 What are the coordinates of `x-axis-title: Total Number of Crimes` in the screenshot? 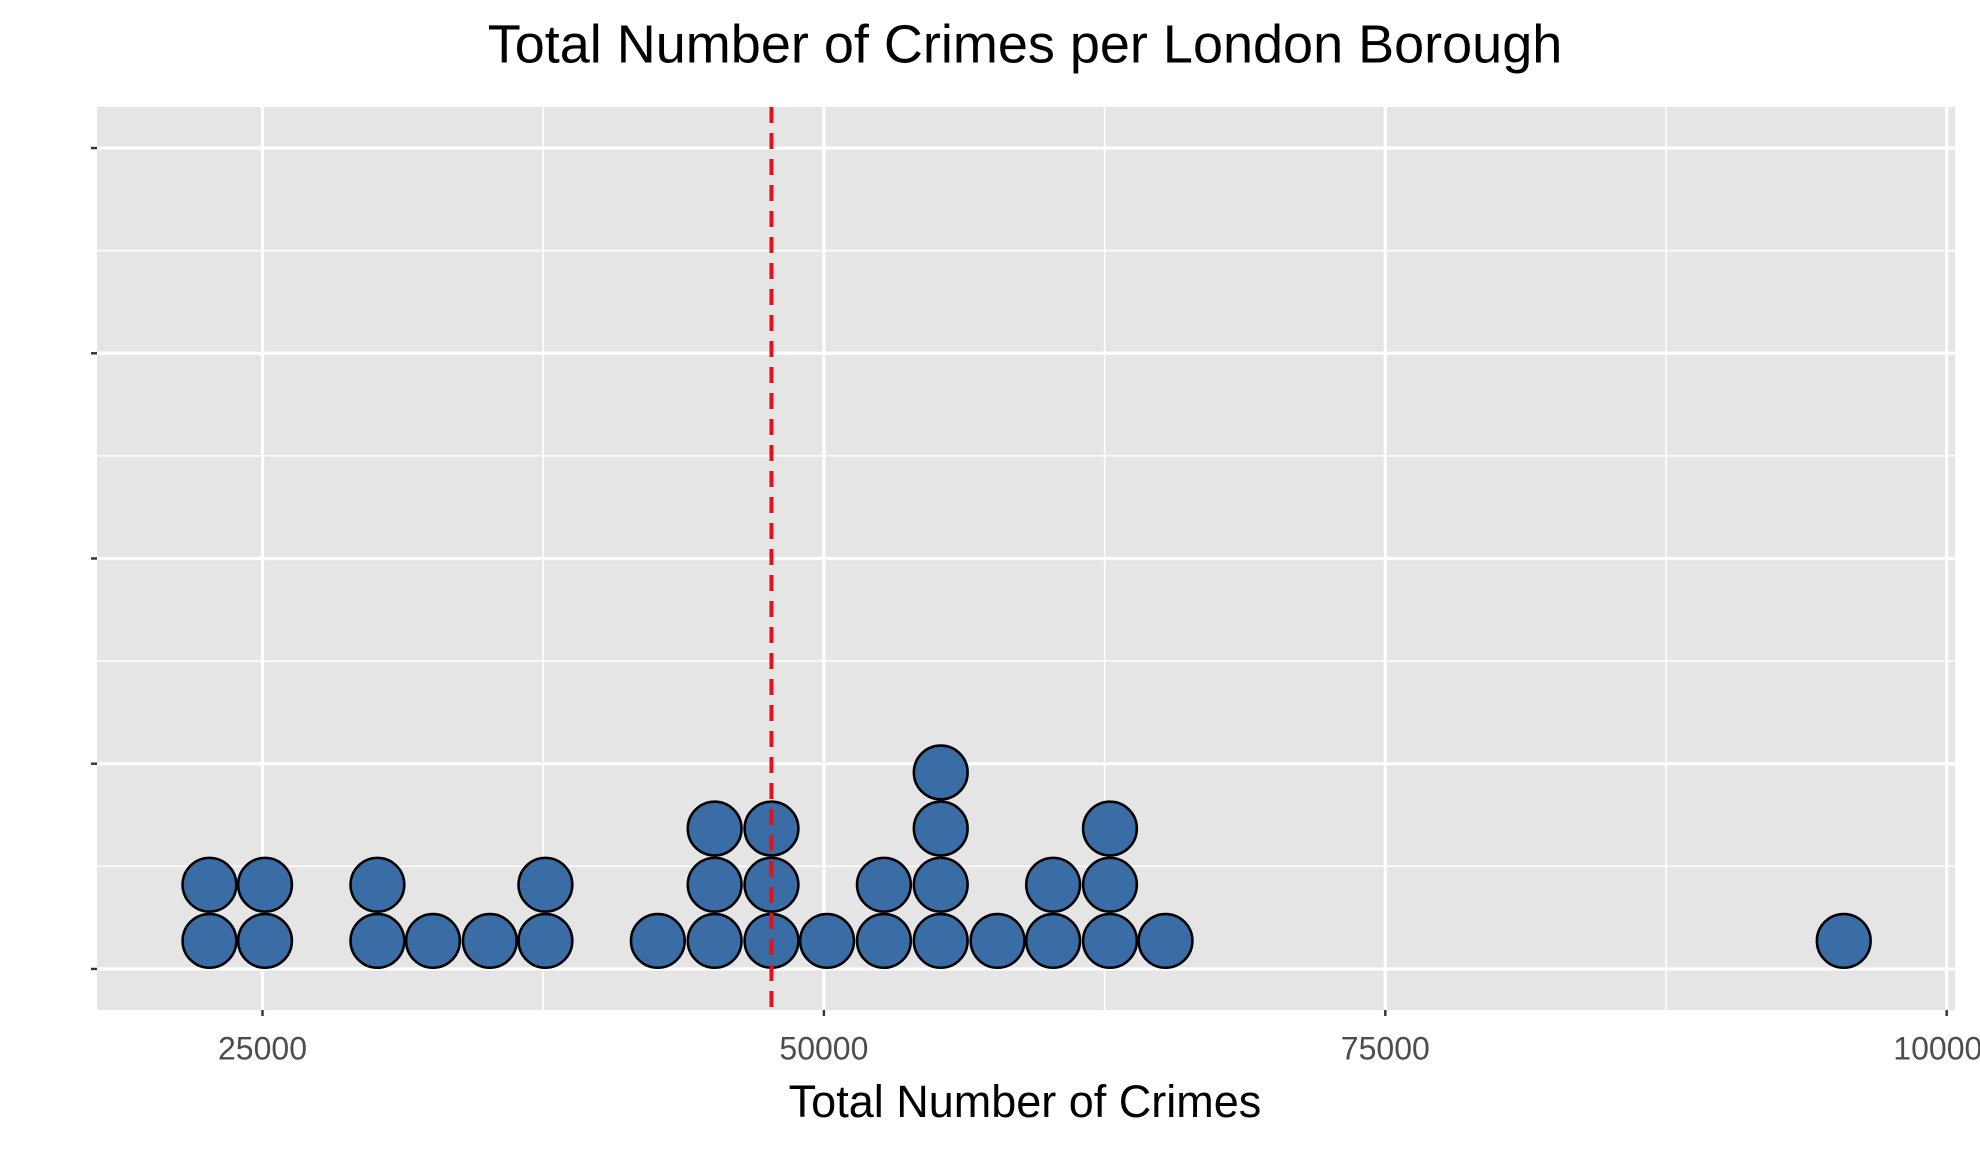 It's located at (1025, 1101).